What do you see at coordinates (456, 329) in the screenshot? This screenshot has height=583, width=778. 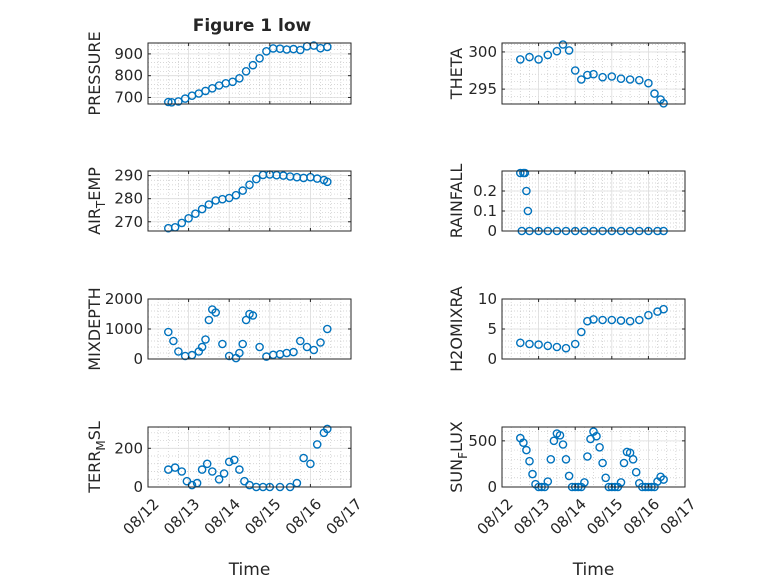 I see `ylabel: H2OMIXRA` at bounding box center [456, 329].